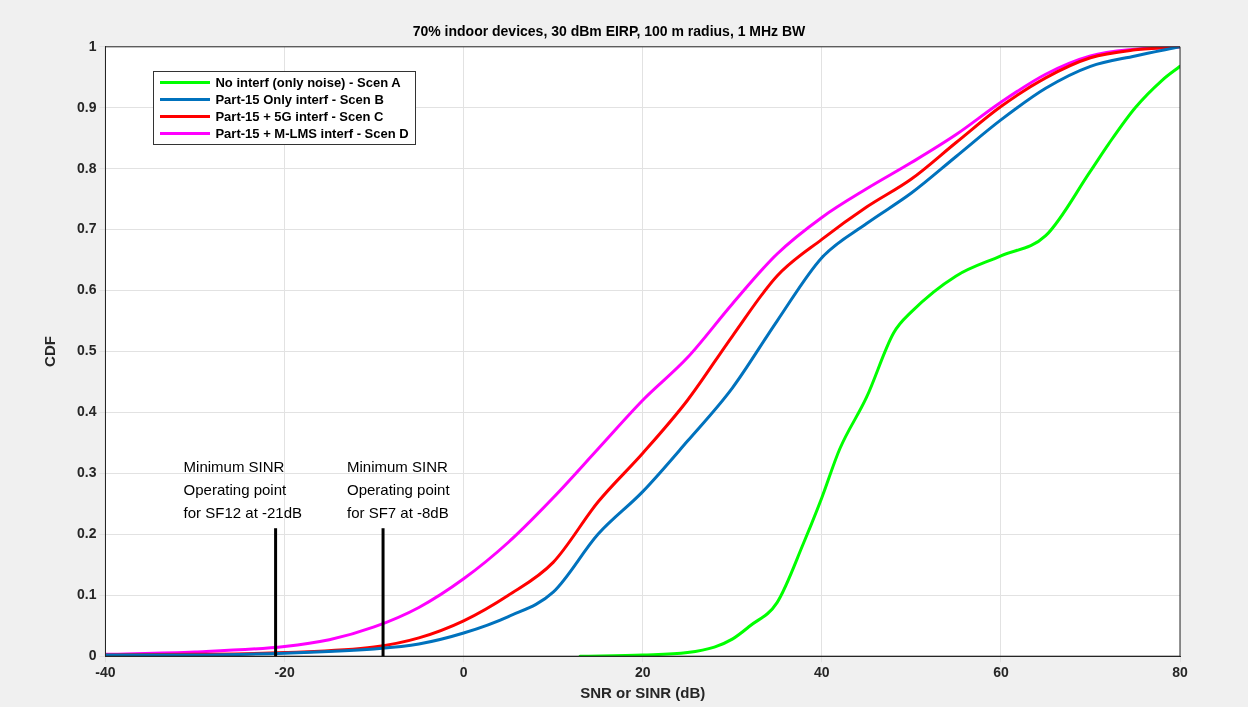 The image size is (1248, 707). Describe the element at coordinates (50, 351) in the screenshot. I see `y-axis-title: CDF` at that location.